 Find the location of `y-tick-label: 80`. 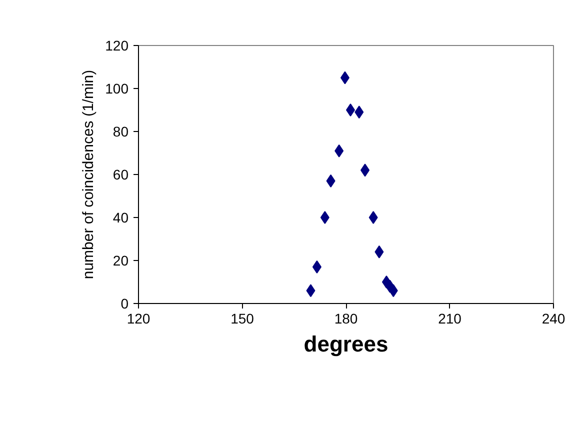

y-tick-label: 80 is located at coordinates (120, 132).